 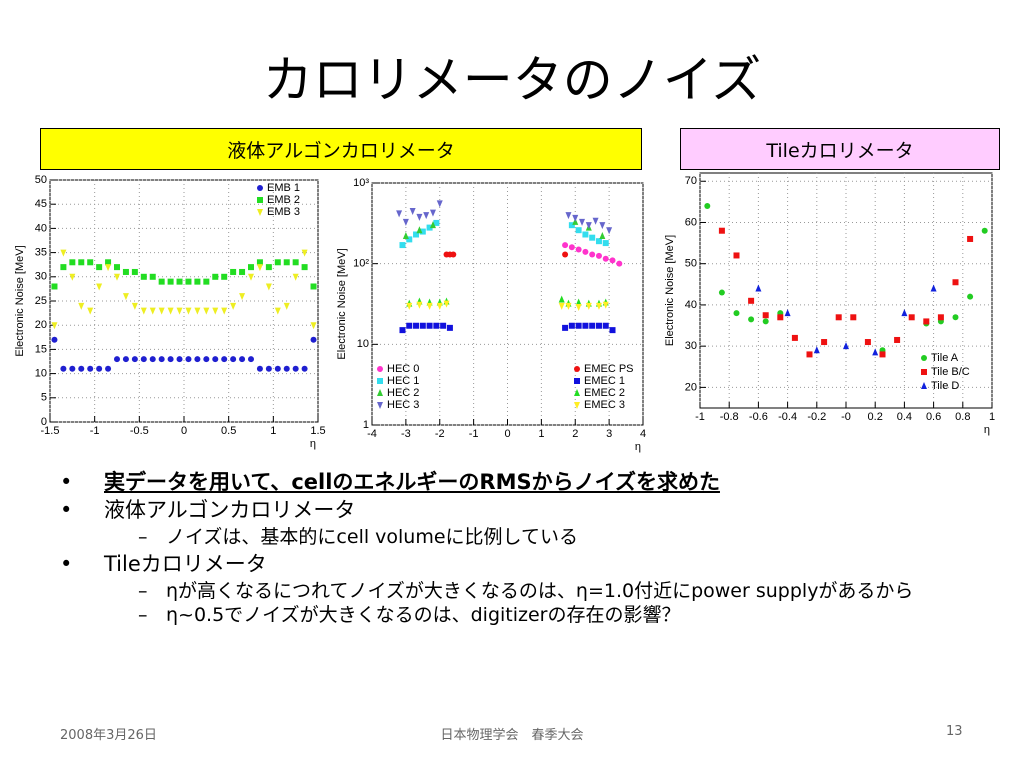 I want to click on y-tick-label: 60, so click(x=691, y=222).